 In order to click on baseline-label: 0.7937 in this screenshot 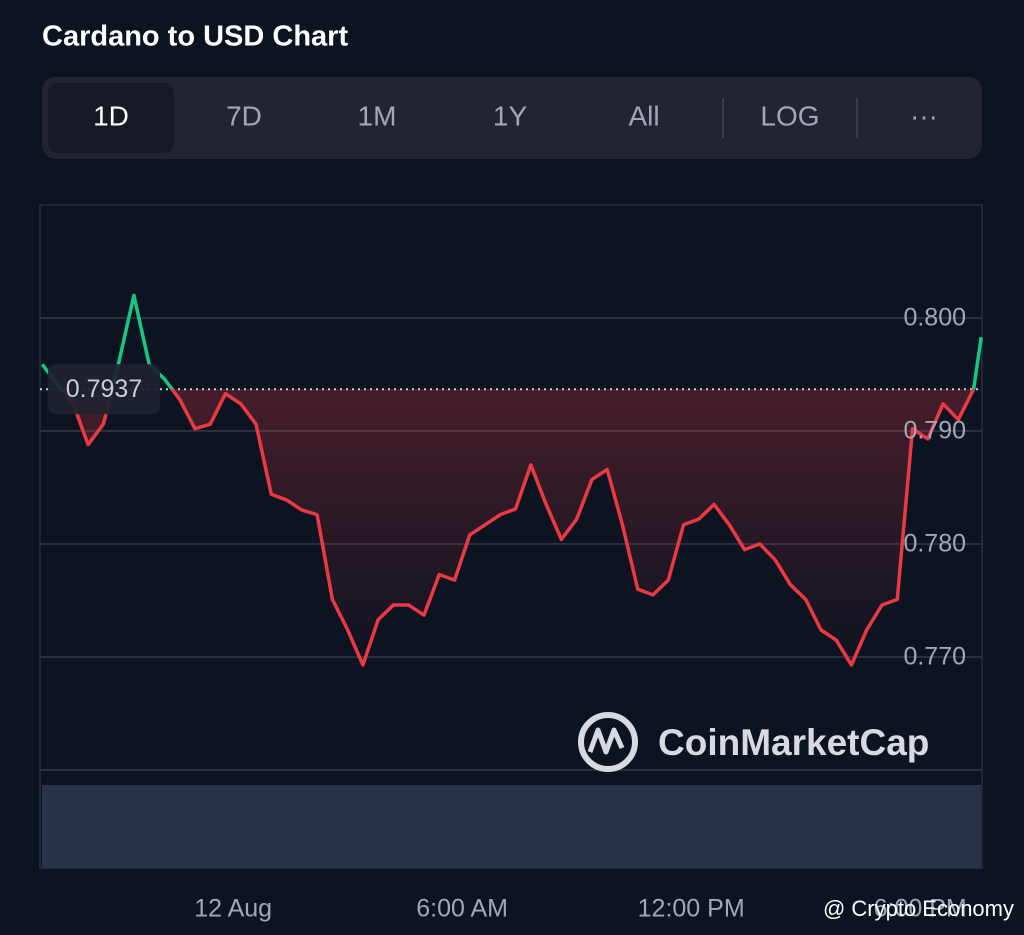, I will do `click(104, 389)`.